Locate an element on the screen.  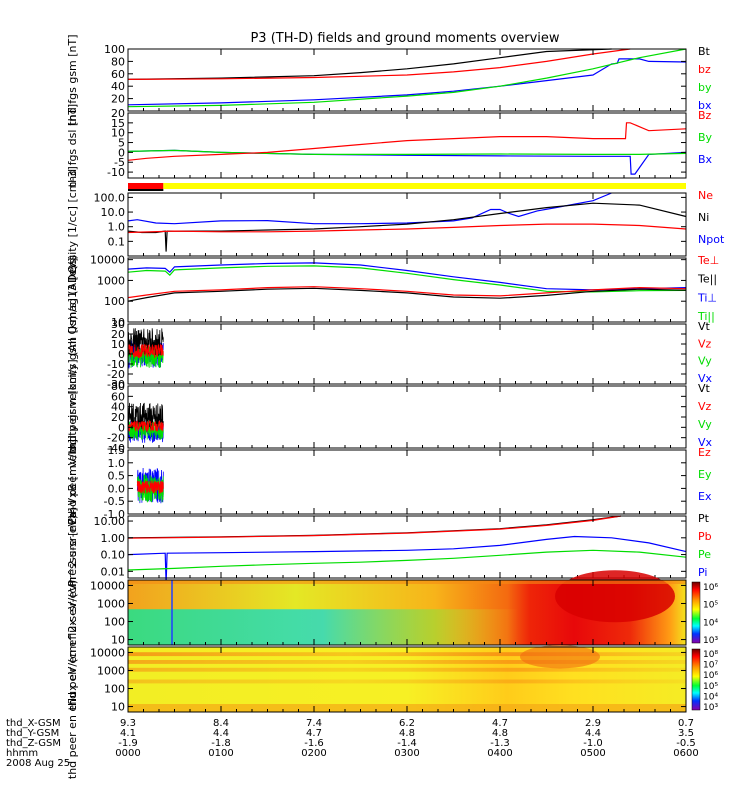
footer-value: 0100 is located at coordinates (220, 753).